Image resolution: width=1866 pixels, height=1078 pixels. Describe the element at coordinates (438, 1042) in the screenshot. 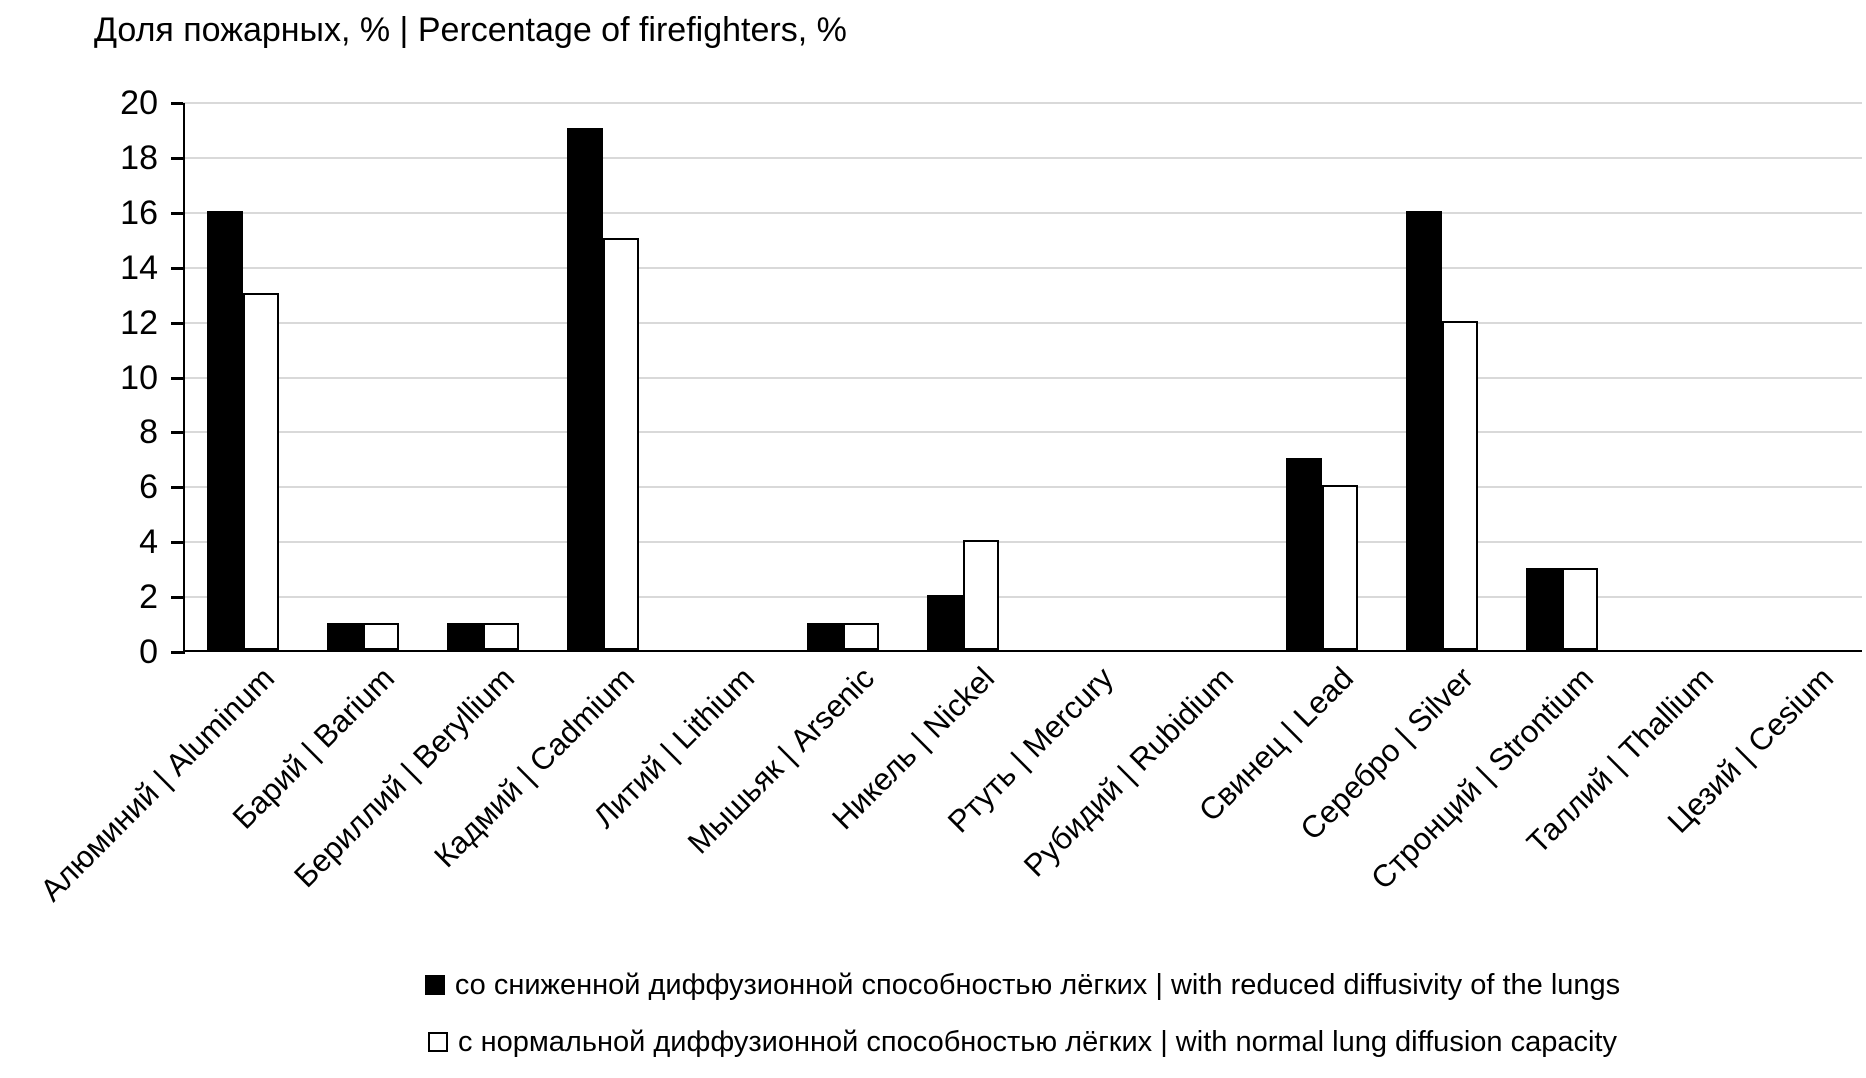

I see `legend-swatch-normal-diffusion-icon` at that location.